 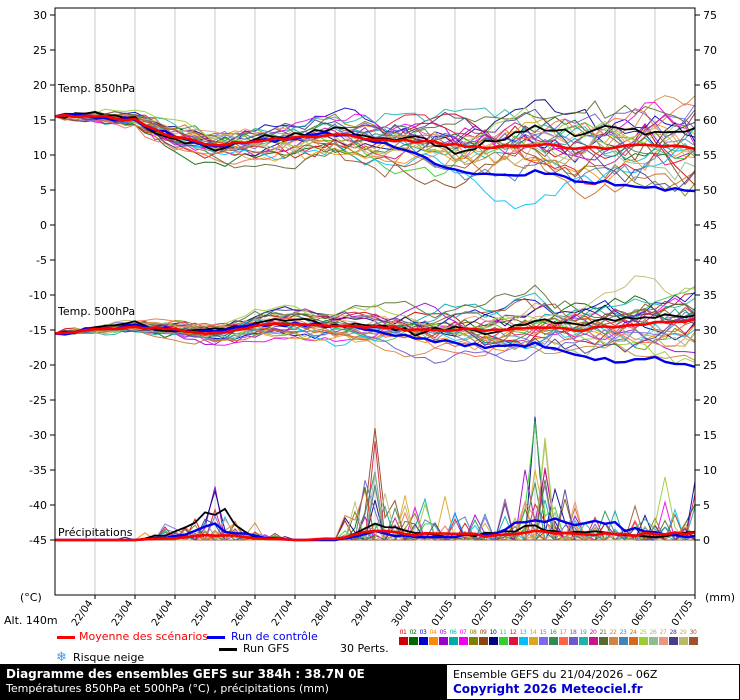 What do you see at coordinates (38, 505) in the screenshot?
I see `svg-text: -40` at bounding box center [38, 505].